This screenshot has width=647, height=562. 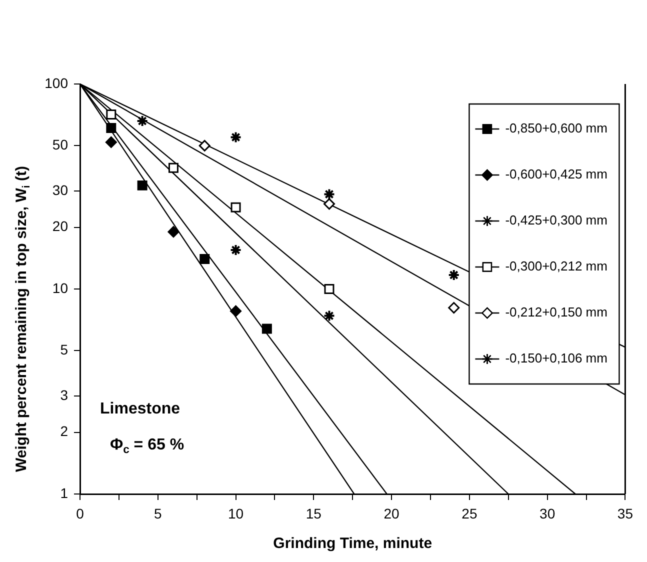 What do you see at coordinates (56, 82) in the screenshot?
I see `y-tick-label: 100` at bounding box center [56, 82].